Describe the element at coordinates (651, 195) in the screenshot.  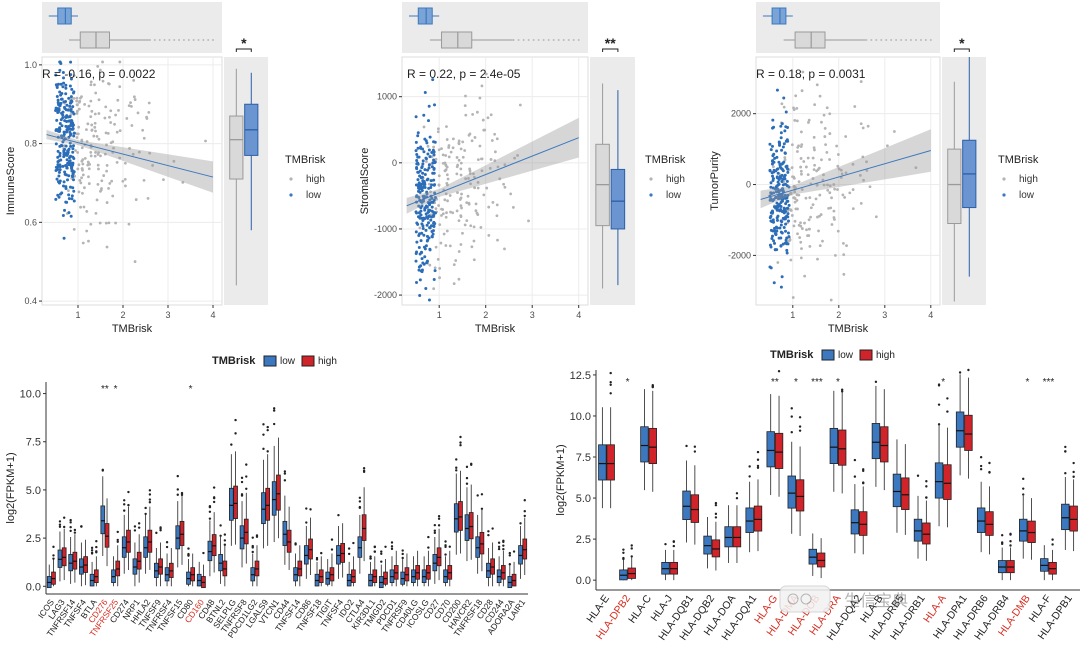
I see `legend-key-low` at that location.